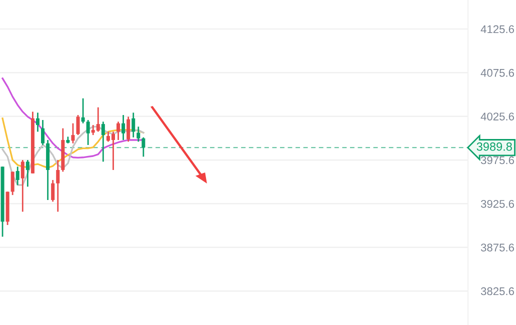  I want to click on y-tick-label: 4125.6, so click(497, 29).